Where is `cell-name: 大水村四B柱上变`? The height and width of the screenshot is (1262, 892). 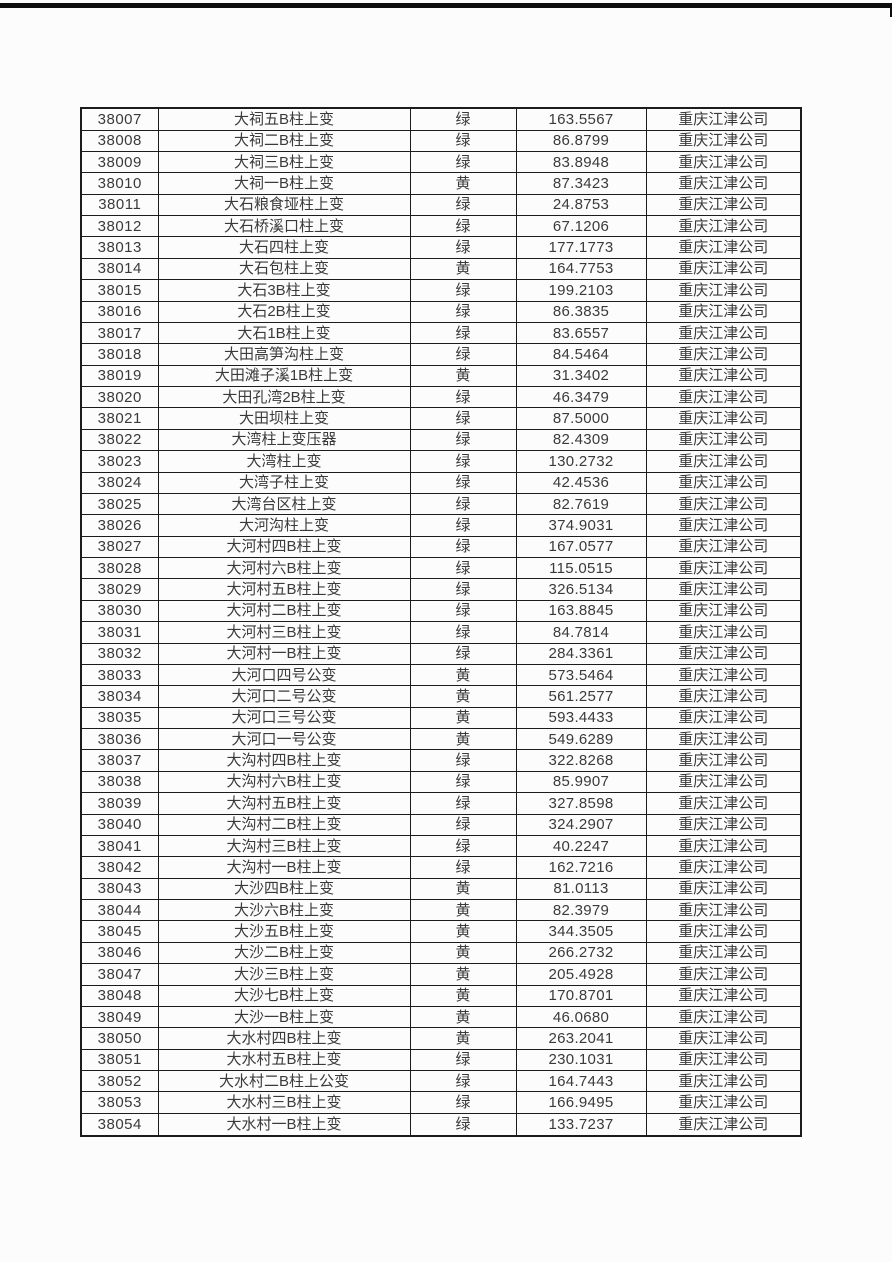
cell-name: 大水村四B柱上变 is located at coordinates (284, 1038).